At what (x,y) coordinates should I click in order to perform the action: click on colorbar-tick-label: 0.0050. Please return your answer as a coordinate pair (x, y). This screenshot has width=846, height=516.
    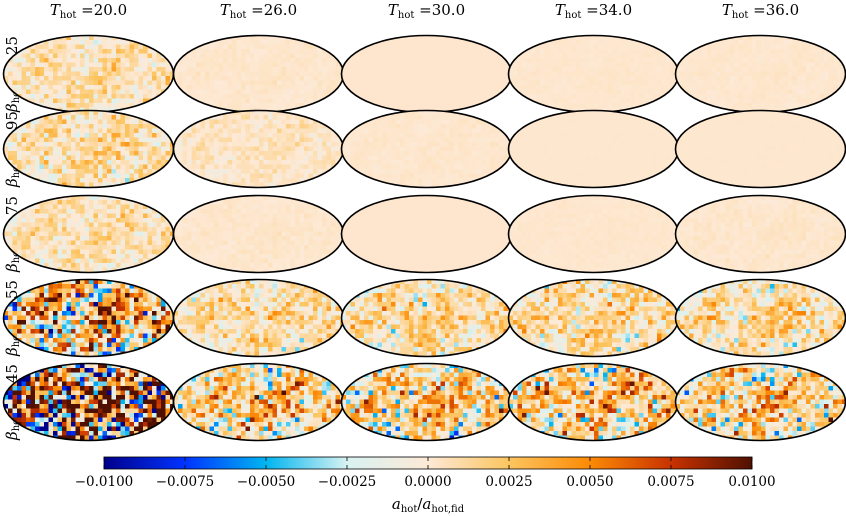
    Looking at the image, I should click on (589, 482).